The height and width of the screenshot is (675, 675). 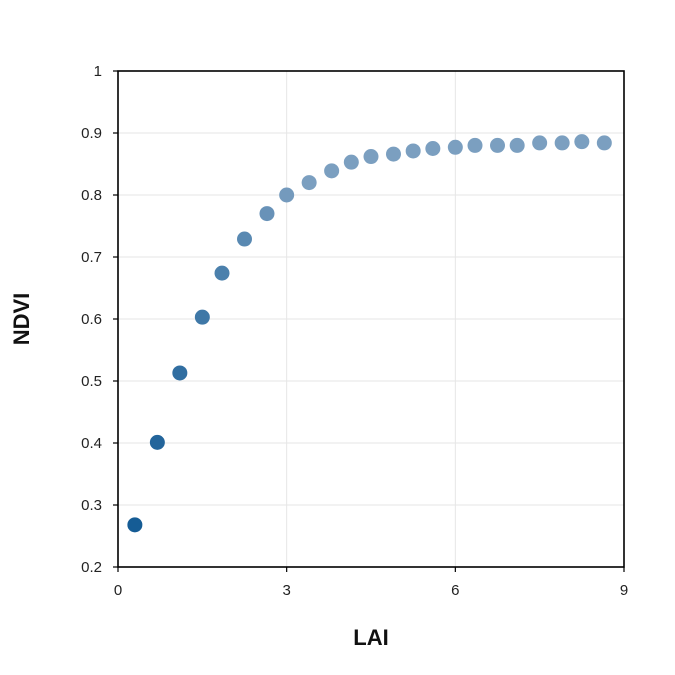 I want to click on y-tick-label: 0.2, so click(x=91, y=567).